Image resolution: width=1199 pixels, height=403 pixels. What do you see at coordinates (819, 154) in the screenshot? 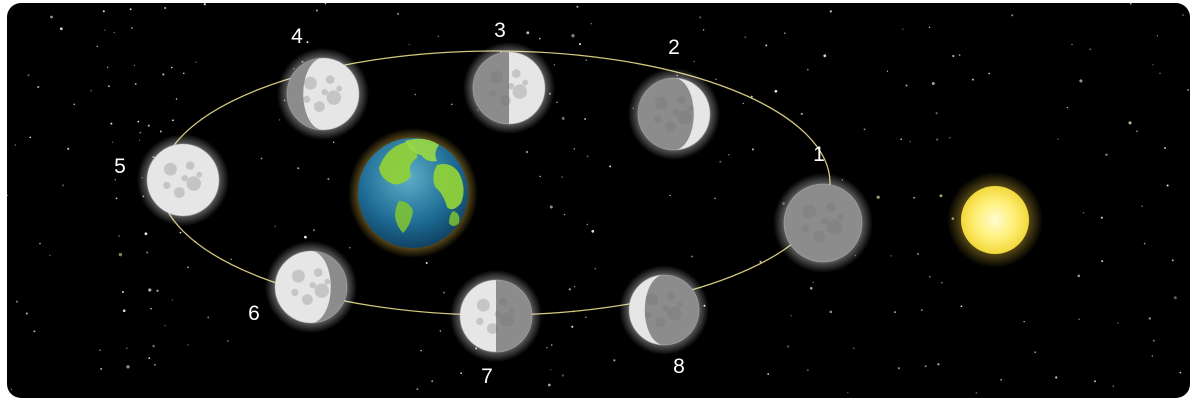
I see `phase-label-1: 1` at bounding box center [819, 154].